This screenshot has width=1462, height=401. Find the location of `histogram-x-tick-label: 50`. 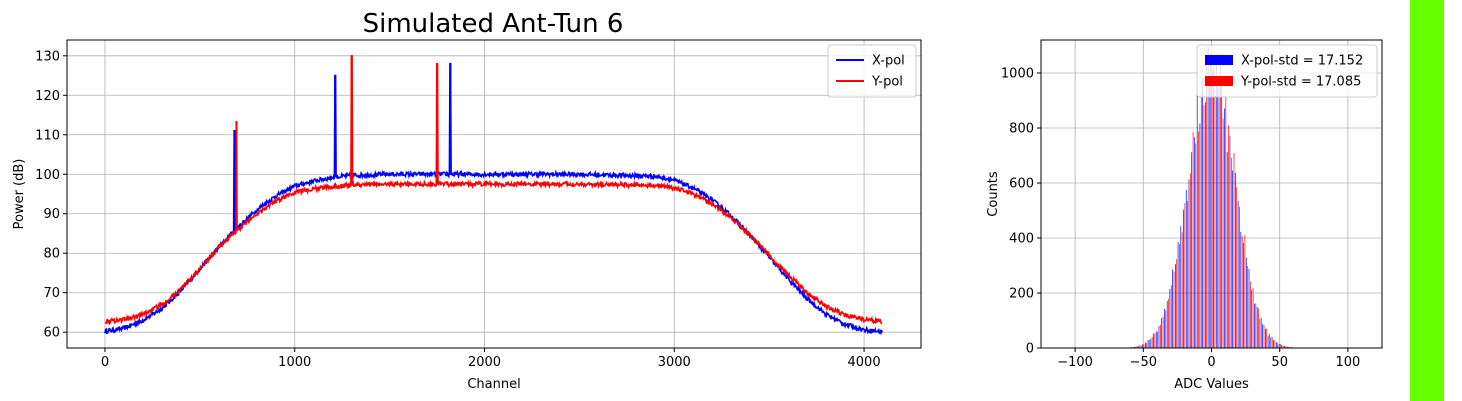

histogram-x-tick-label: 50 is located at coordinates (1279, 362).